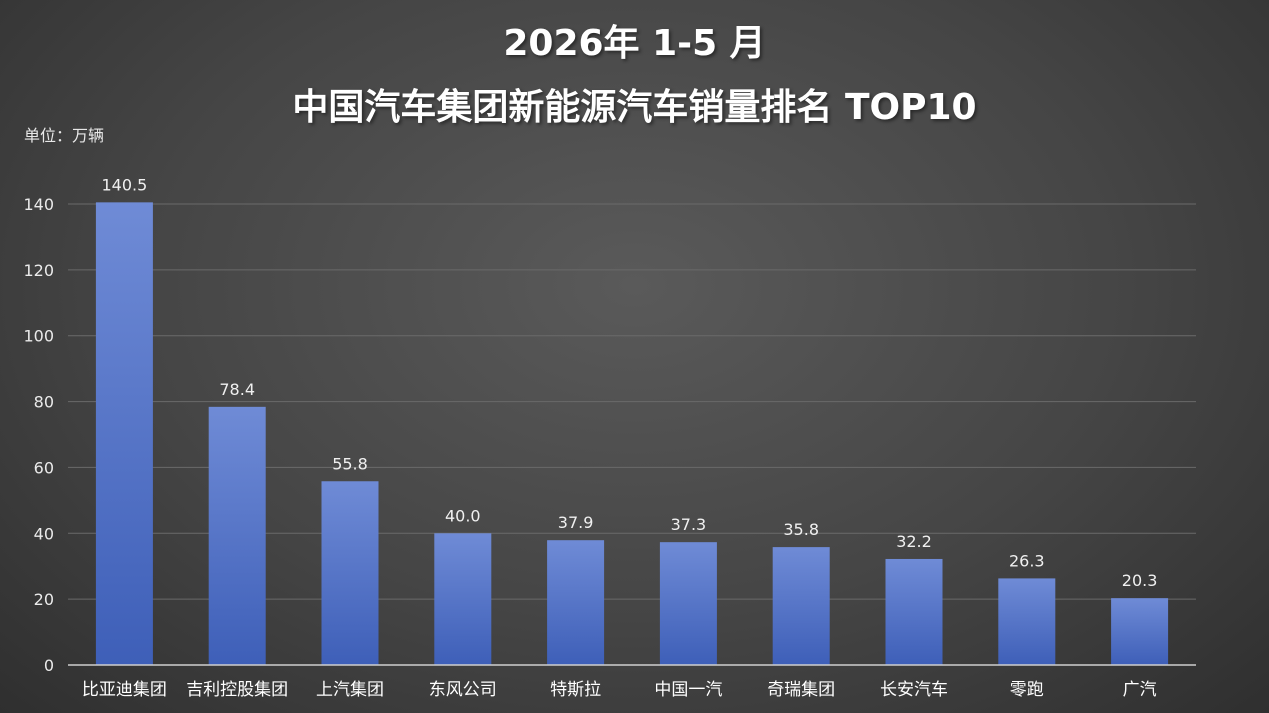  What do you see at coordinates (688, 690) in the screenshot?
I see `x-category-label: 中国一汽` at bounding box center [688, 690].